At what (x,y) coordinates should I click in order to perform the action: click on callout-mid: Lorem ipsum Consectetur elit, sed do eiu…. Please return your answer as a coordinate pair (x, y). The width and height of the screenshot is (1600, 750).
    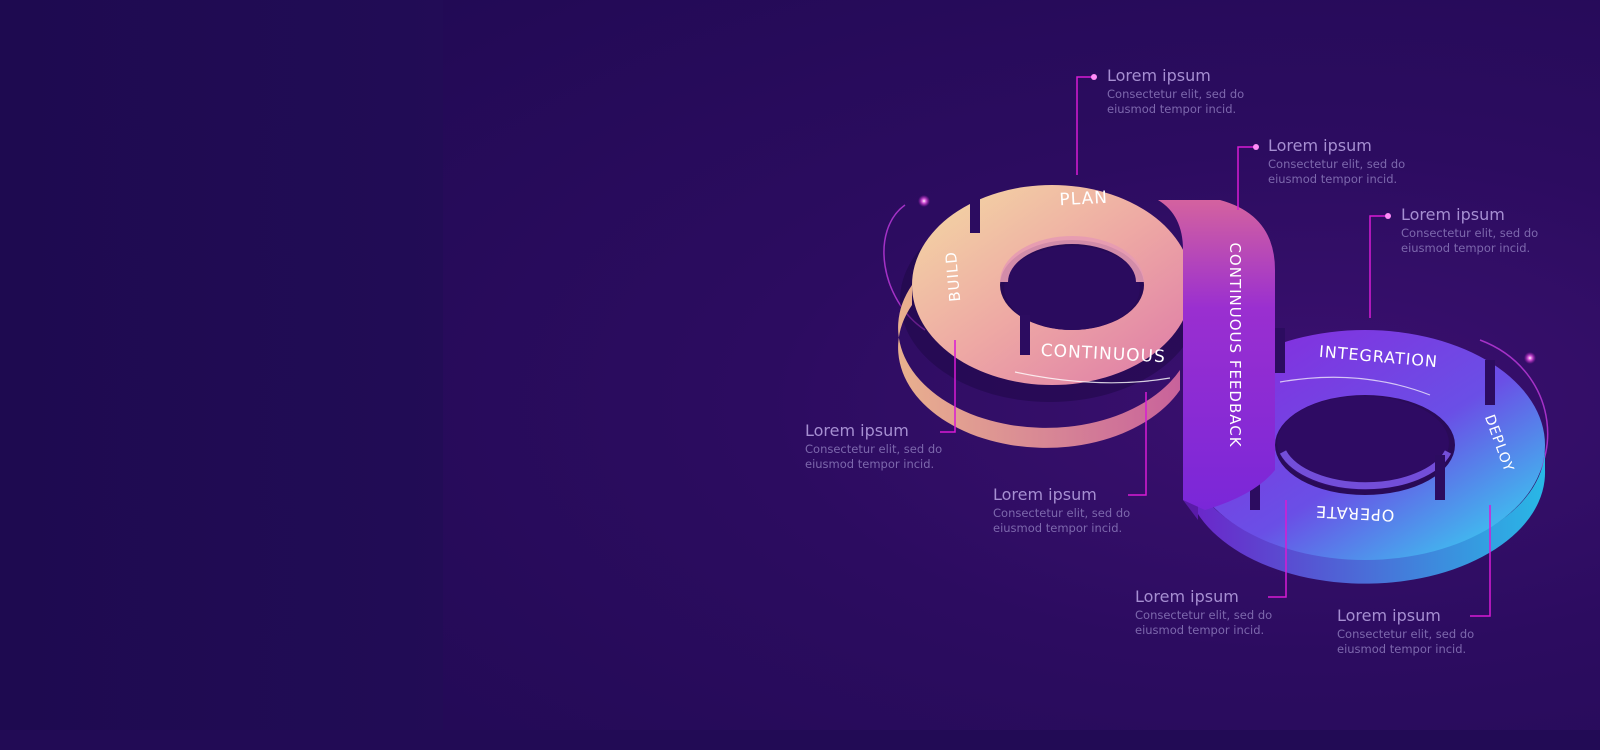
    Looking at the image, I should click on (1078, 510).